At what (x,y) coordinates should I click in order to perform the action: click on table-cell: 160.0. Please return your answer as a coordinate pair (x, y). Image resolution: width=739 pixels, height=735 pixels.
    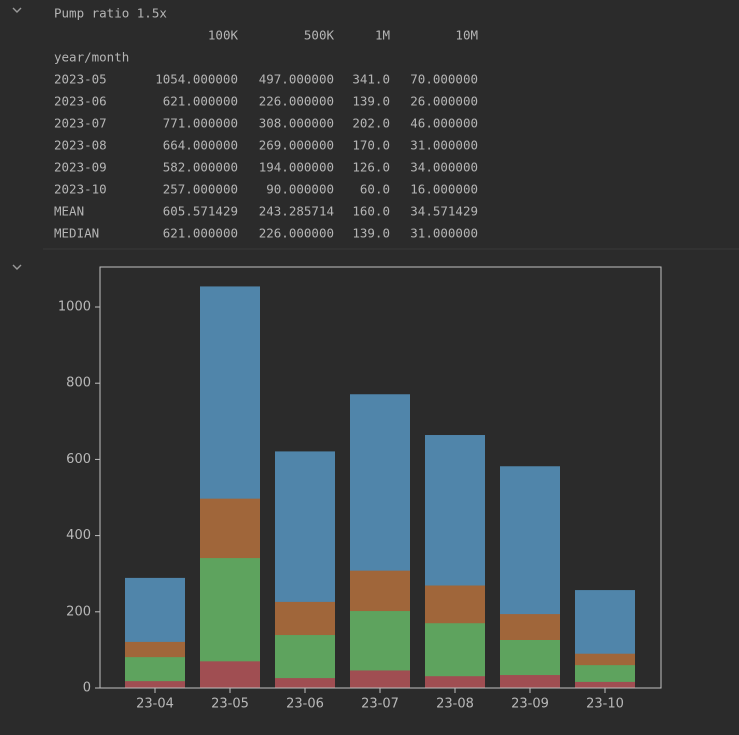
    Looking at the image, I should click on (371, 211).